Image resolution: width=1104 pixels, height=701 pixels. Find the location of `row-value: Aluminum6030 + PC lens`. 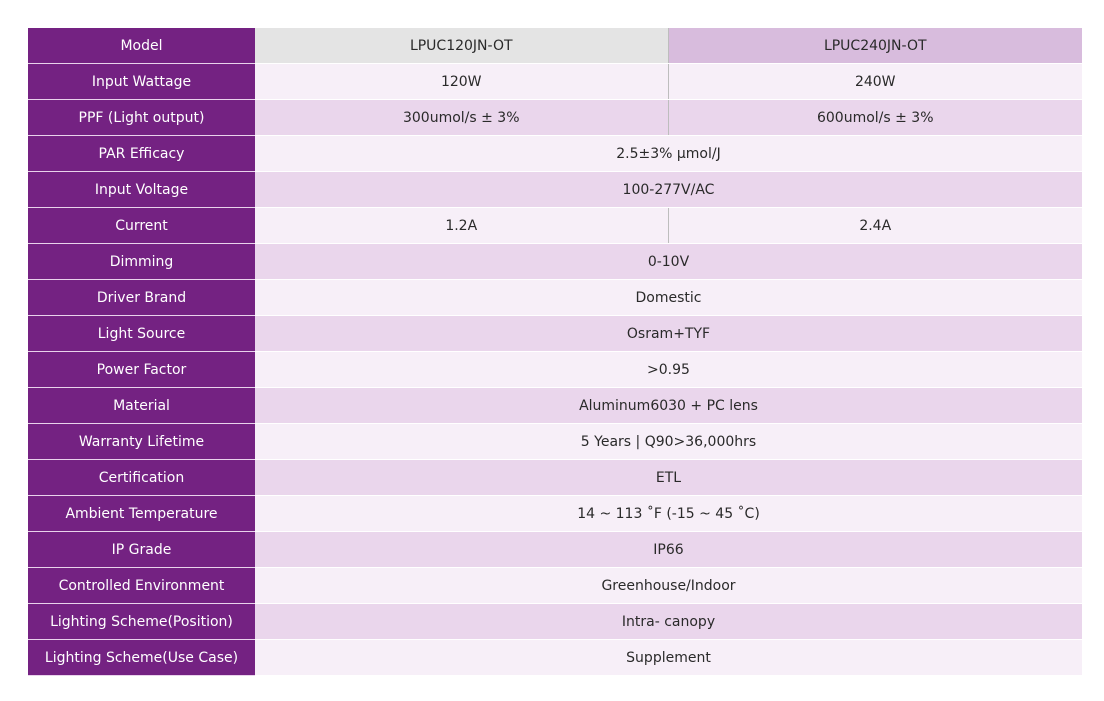

row-value: Aluminum6030 + PC lens is located at coordinates (668, 405).